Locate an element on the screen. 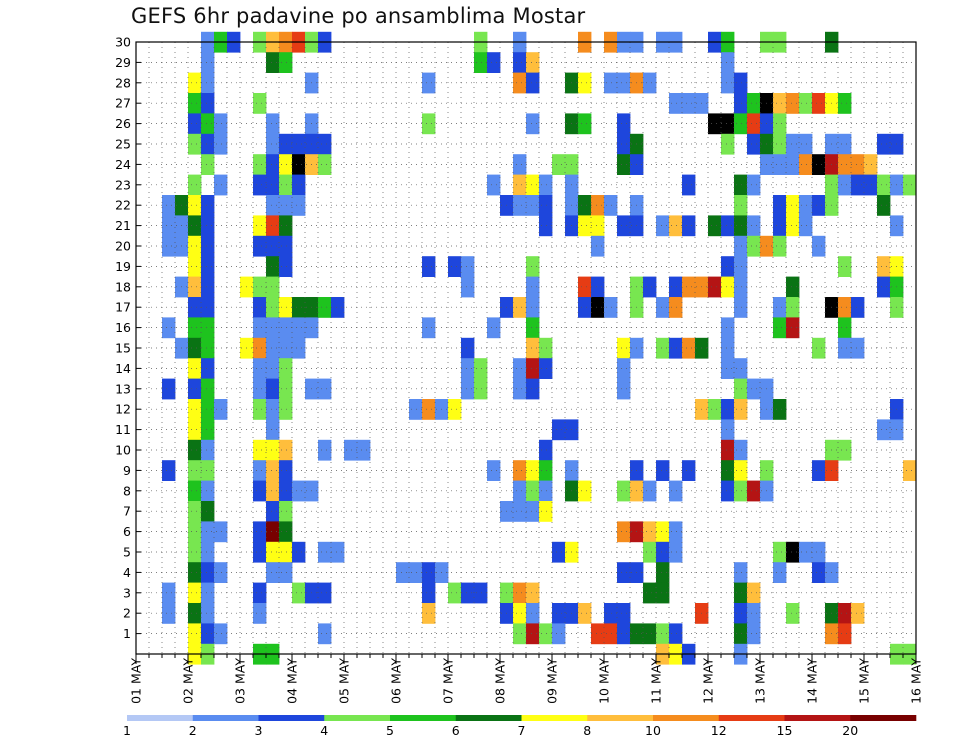 The image size is (960, 742). y-tick-label: 20 is located at coordinates (123, 246).